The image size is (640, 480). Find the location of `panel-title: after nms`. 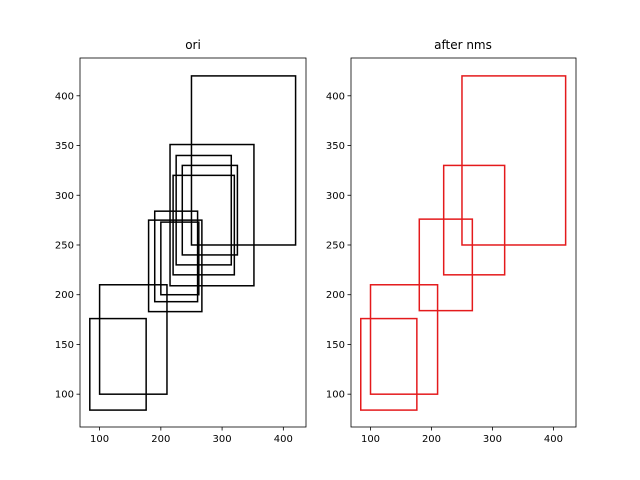

panel-title: after nms is located at coordinates (463, 45).